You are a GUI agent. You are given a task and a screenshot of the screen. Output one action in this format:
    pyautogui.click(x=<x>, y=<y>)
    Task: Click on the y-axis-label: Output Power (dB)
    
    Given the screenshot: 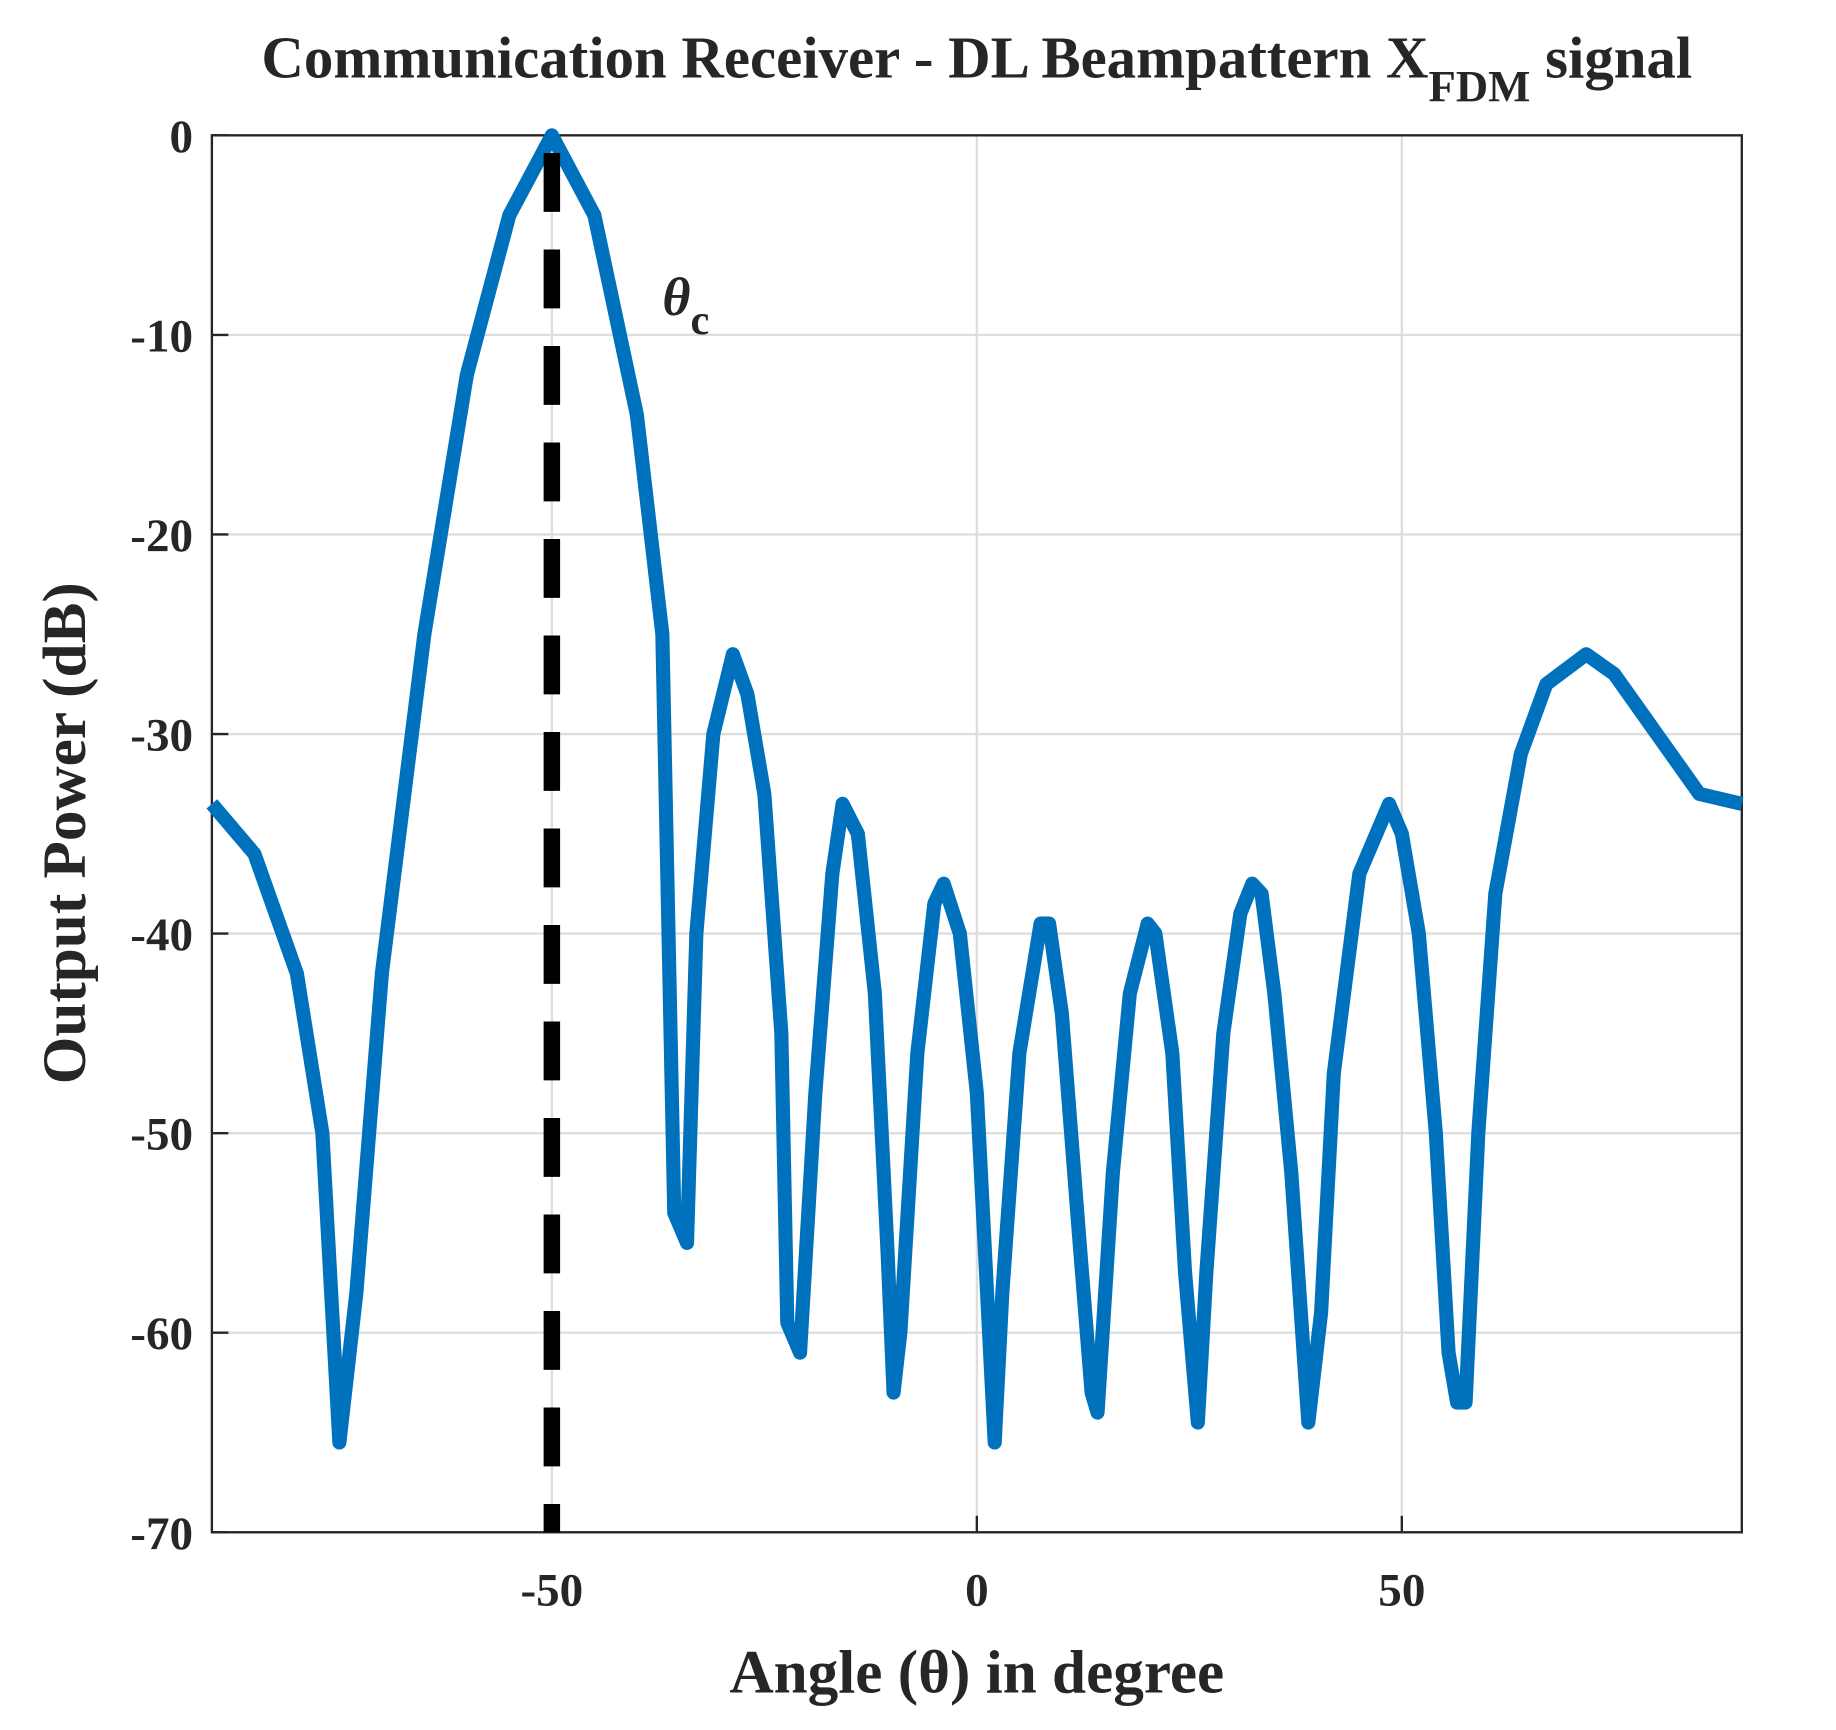 What is the action you would take?
    pyautogui.click(x=65, y=833)
    